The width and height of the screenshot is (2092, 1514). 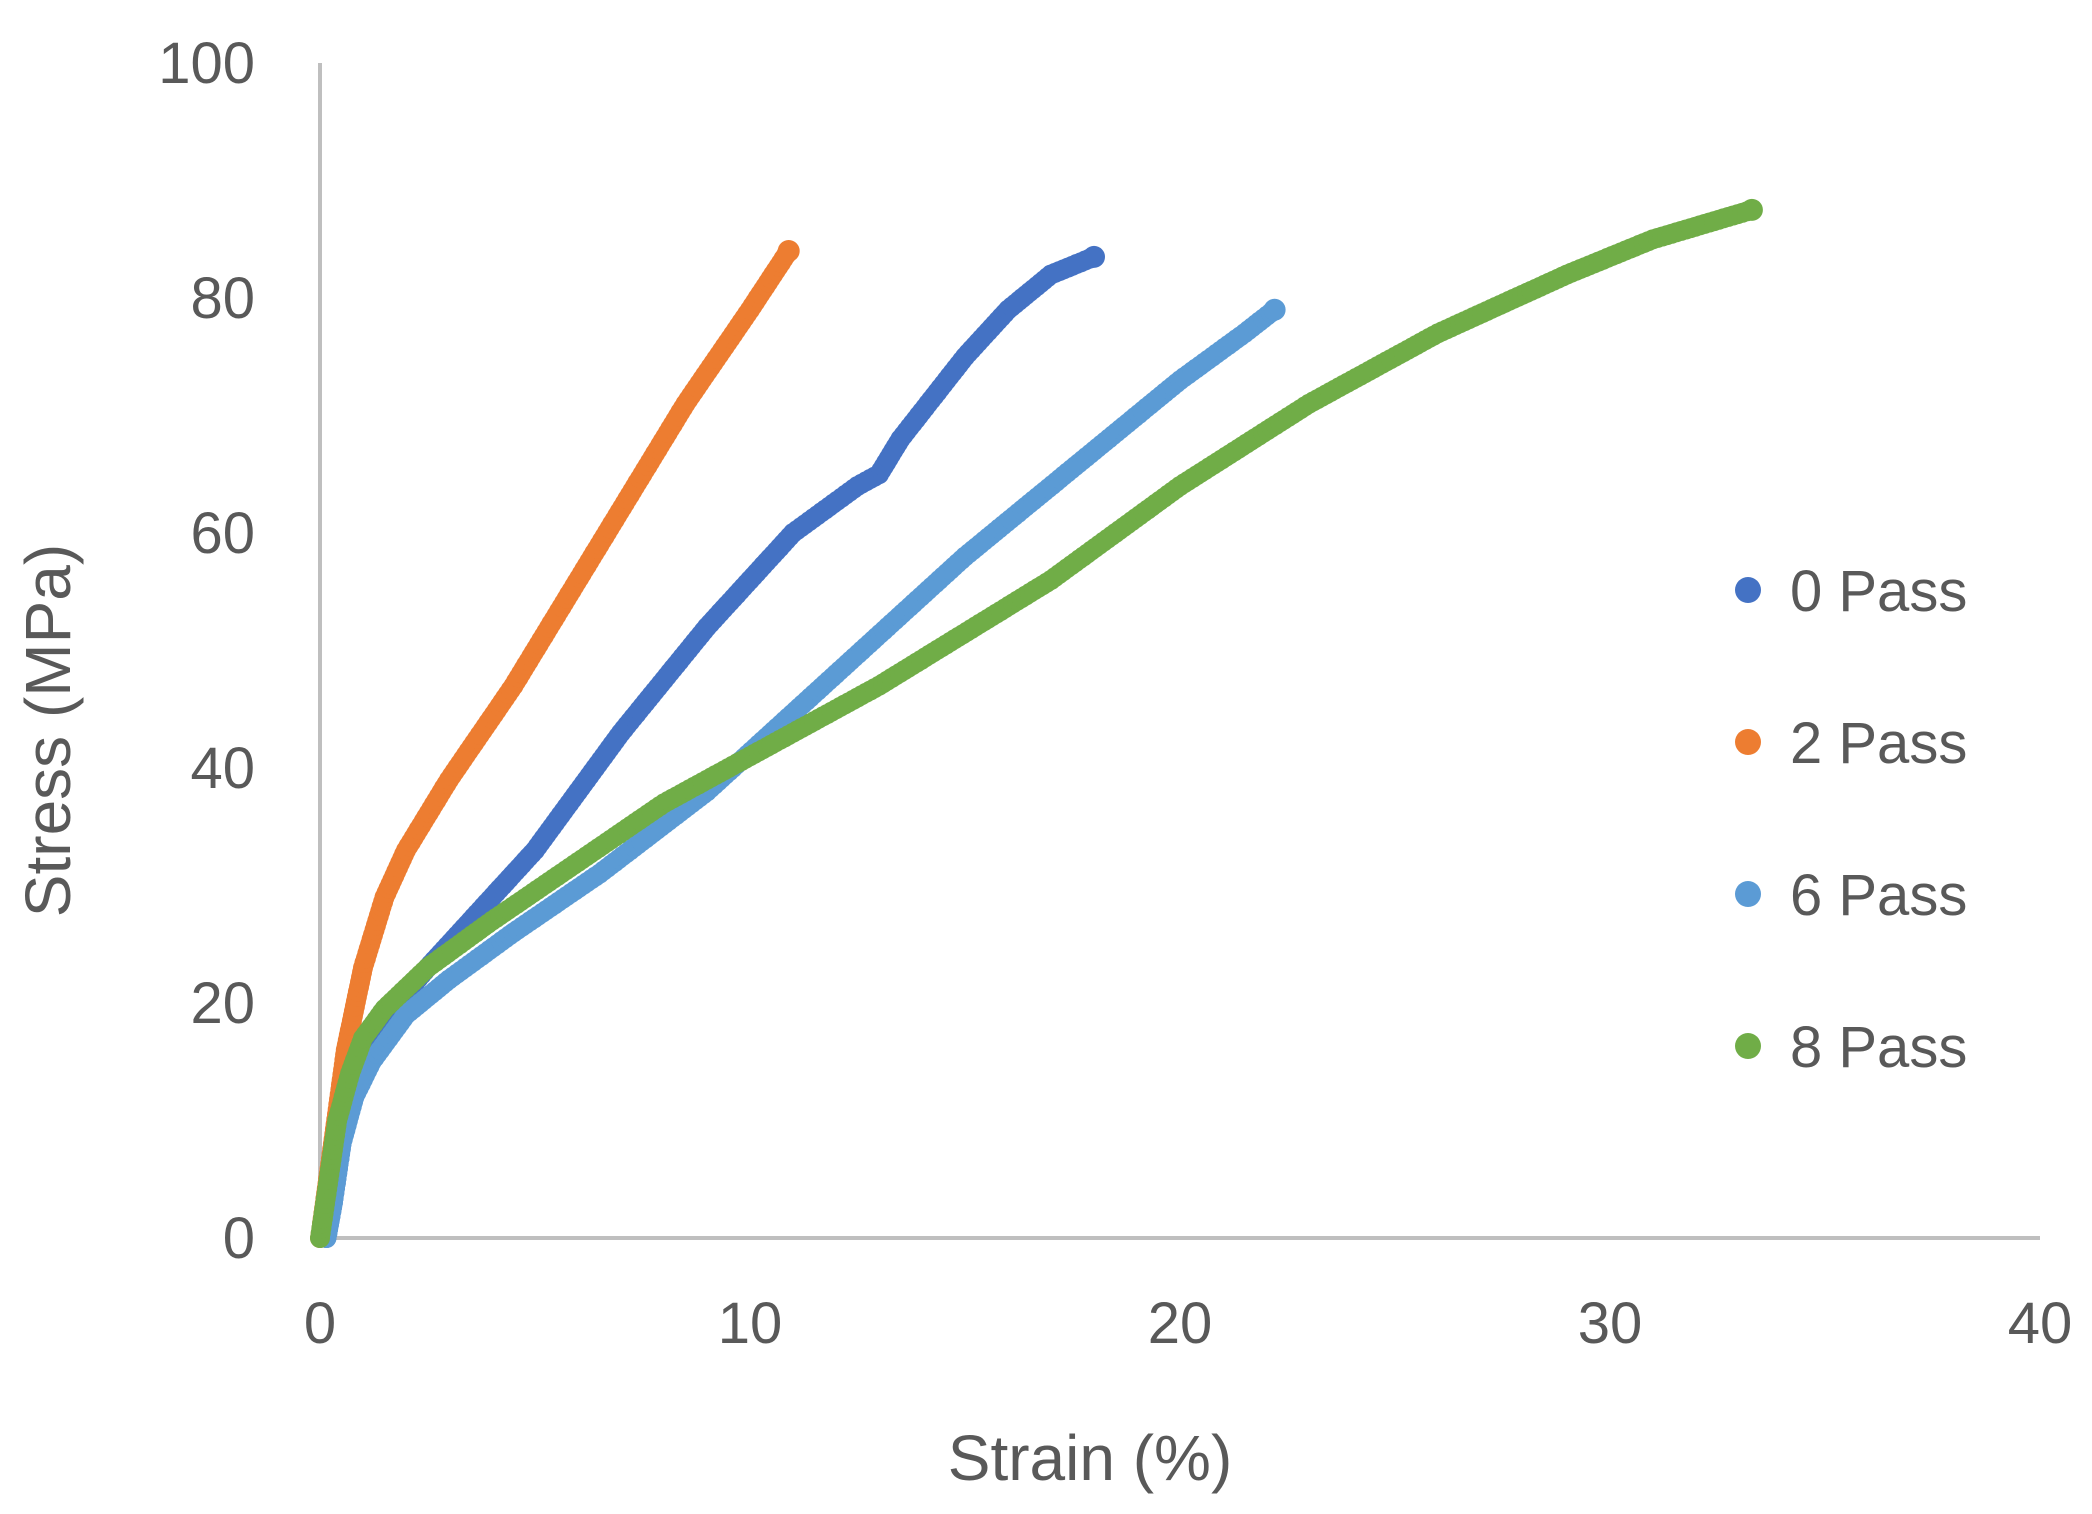 What do you see at coordinates (1748, 742) in the screenshot?
I see `legend-marker-2-pass` at bounding box center [1748, 742].